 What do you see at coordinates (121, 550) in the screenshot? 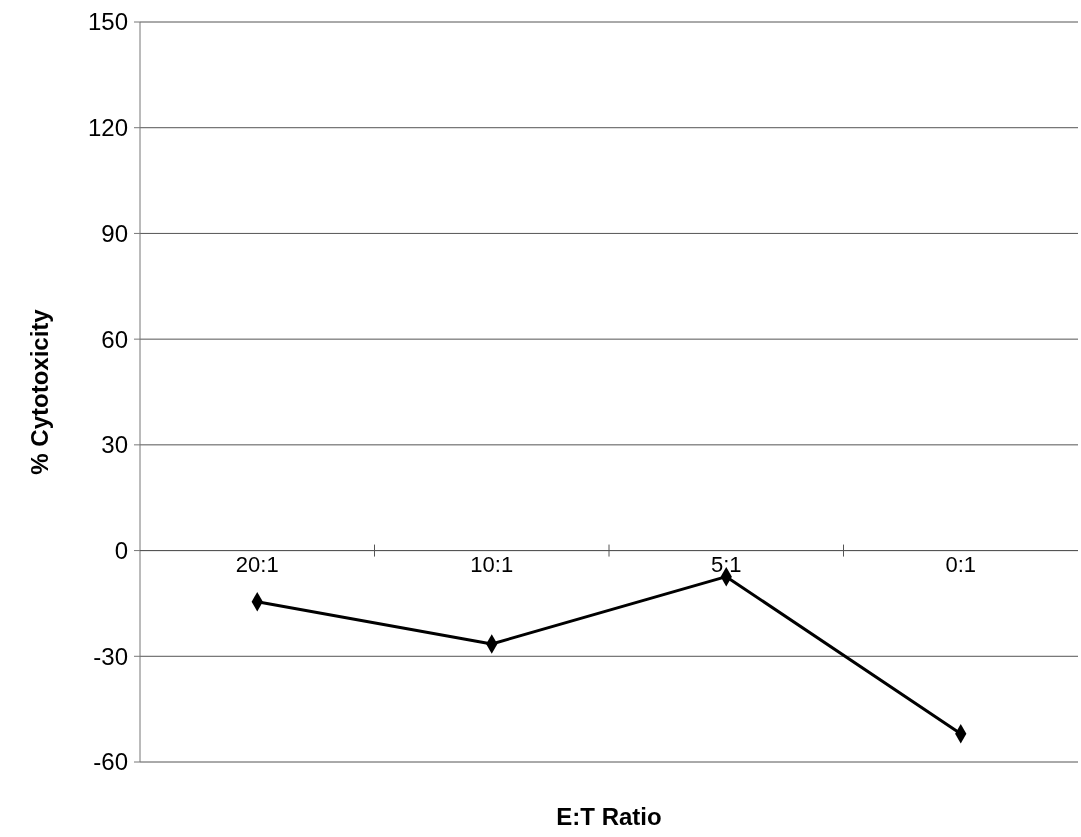
I see `y-tick-label: 0` at bounding box center [121, 550].